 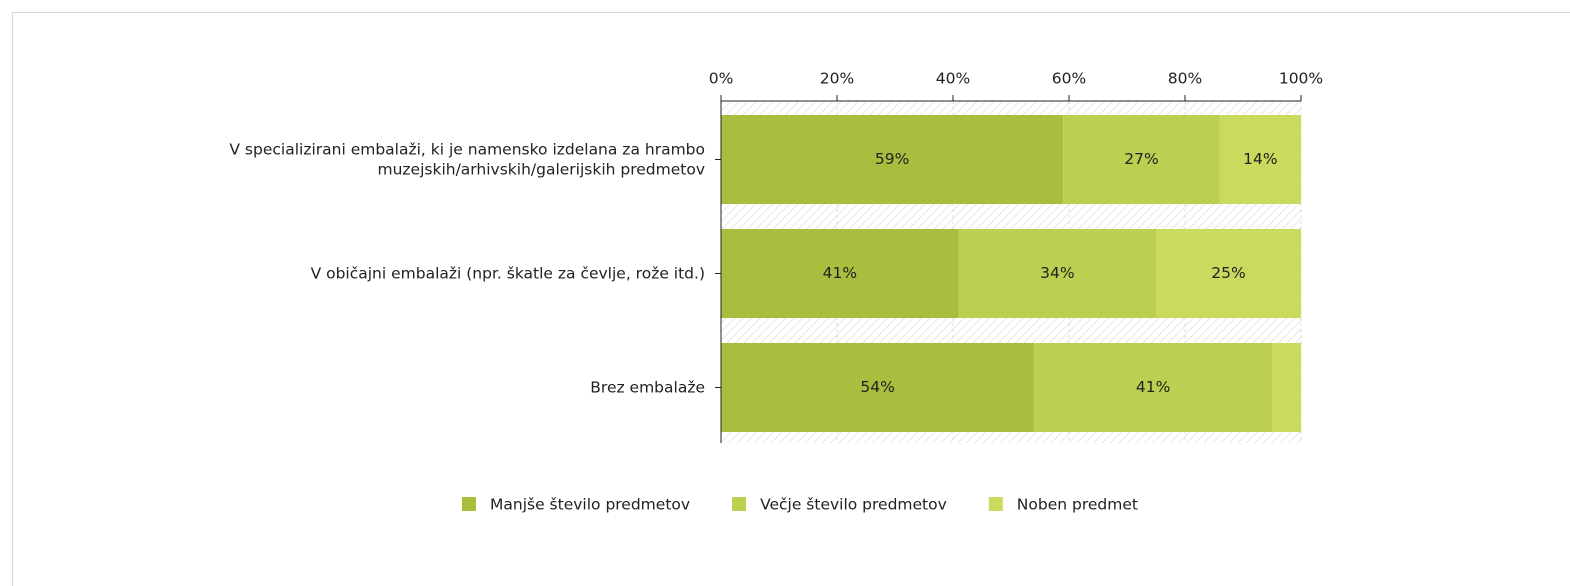 I want to click on data-label: 59%, so click(x=892, y=159).